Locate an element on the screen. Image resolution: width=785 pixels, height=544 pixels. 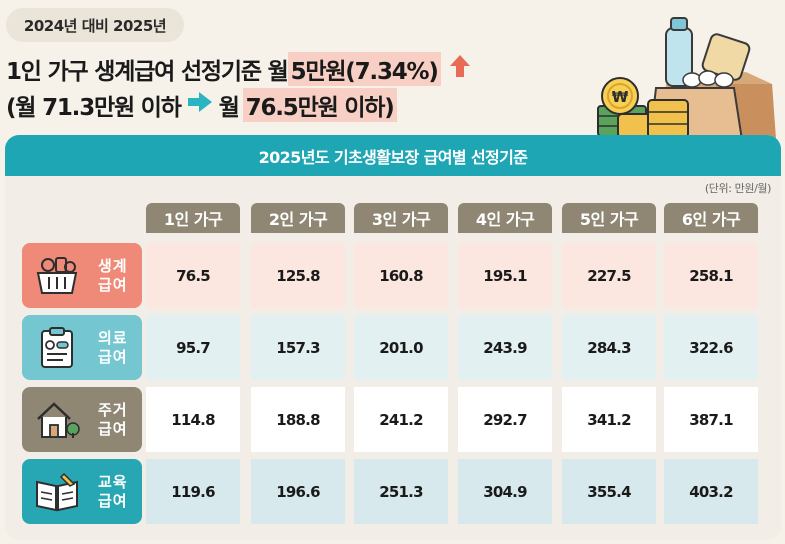
grocery-bag-coins-illustration: ₩ is located at coordinates (689, 77).